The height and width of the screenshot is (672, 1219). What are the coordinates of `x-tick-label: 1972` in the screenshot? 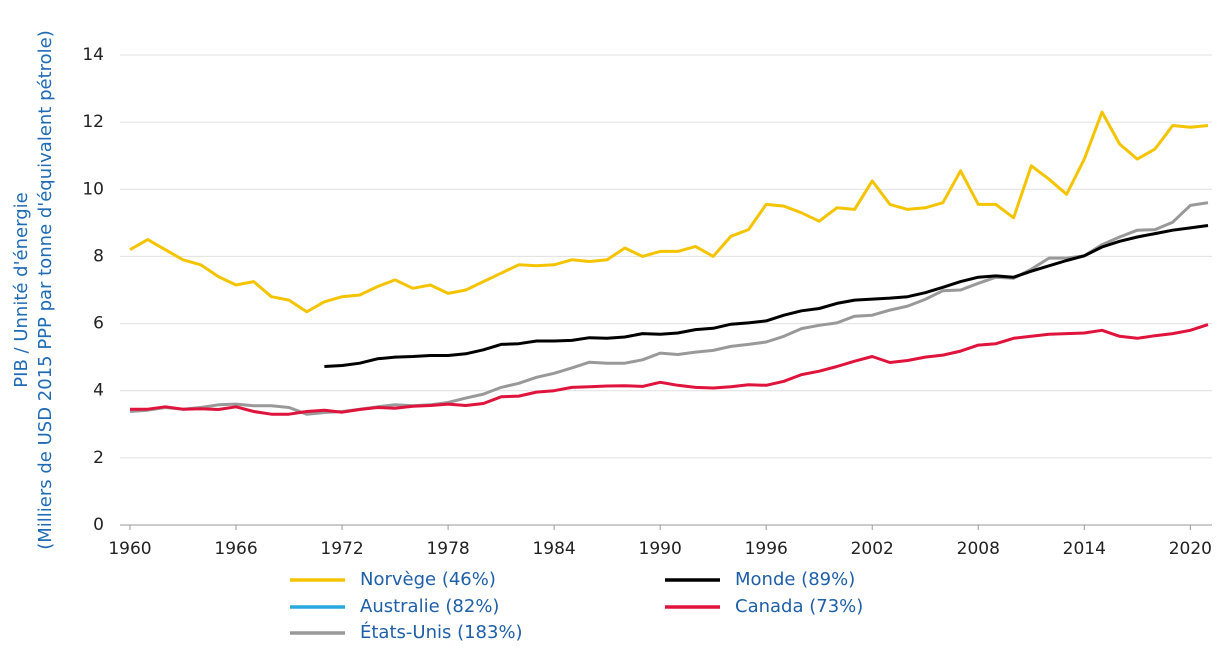 It's located at (341, 549).